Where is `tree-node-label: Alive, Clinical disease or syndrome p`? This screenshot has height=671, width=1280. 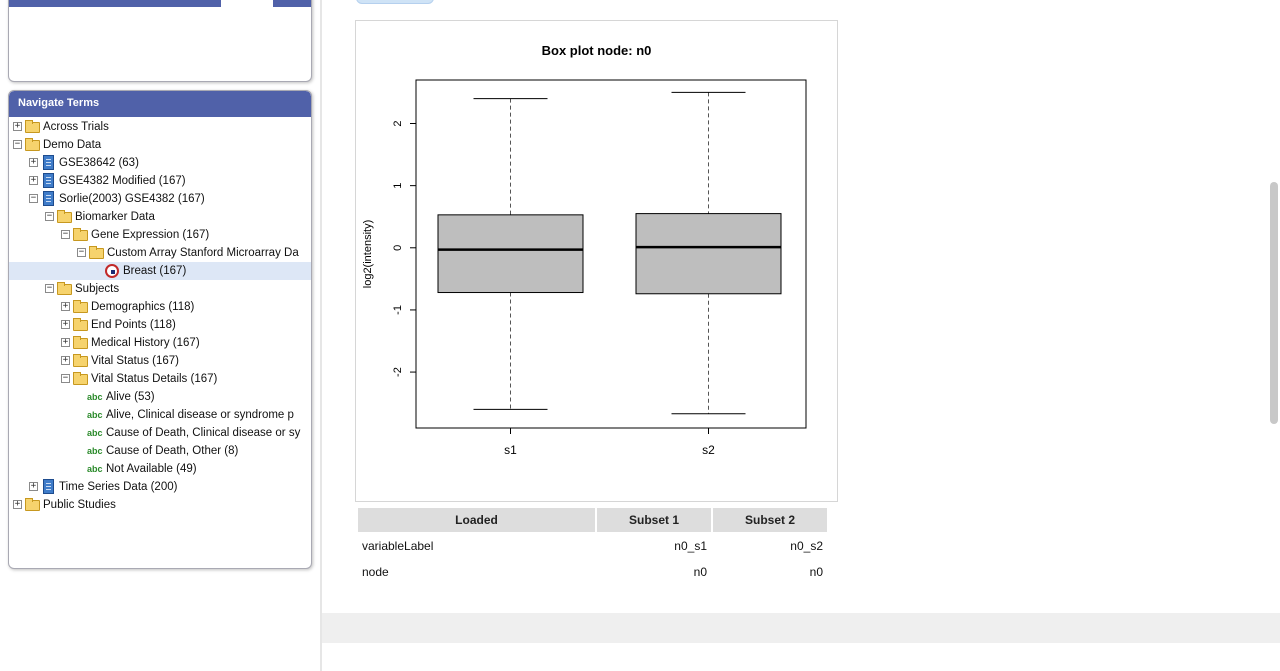
tree-node-label: Alive, Clinical disease or syndrome p is located at coordinates (200, 415).